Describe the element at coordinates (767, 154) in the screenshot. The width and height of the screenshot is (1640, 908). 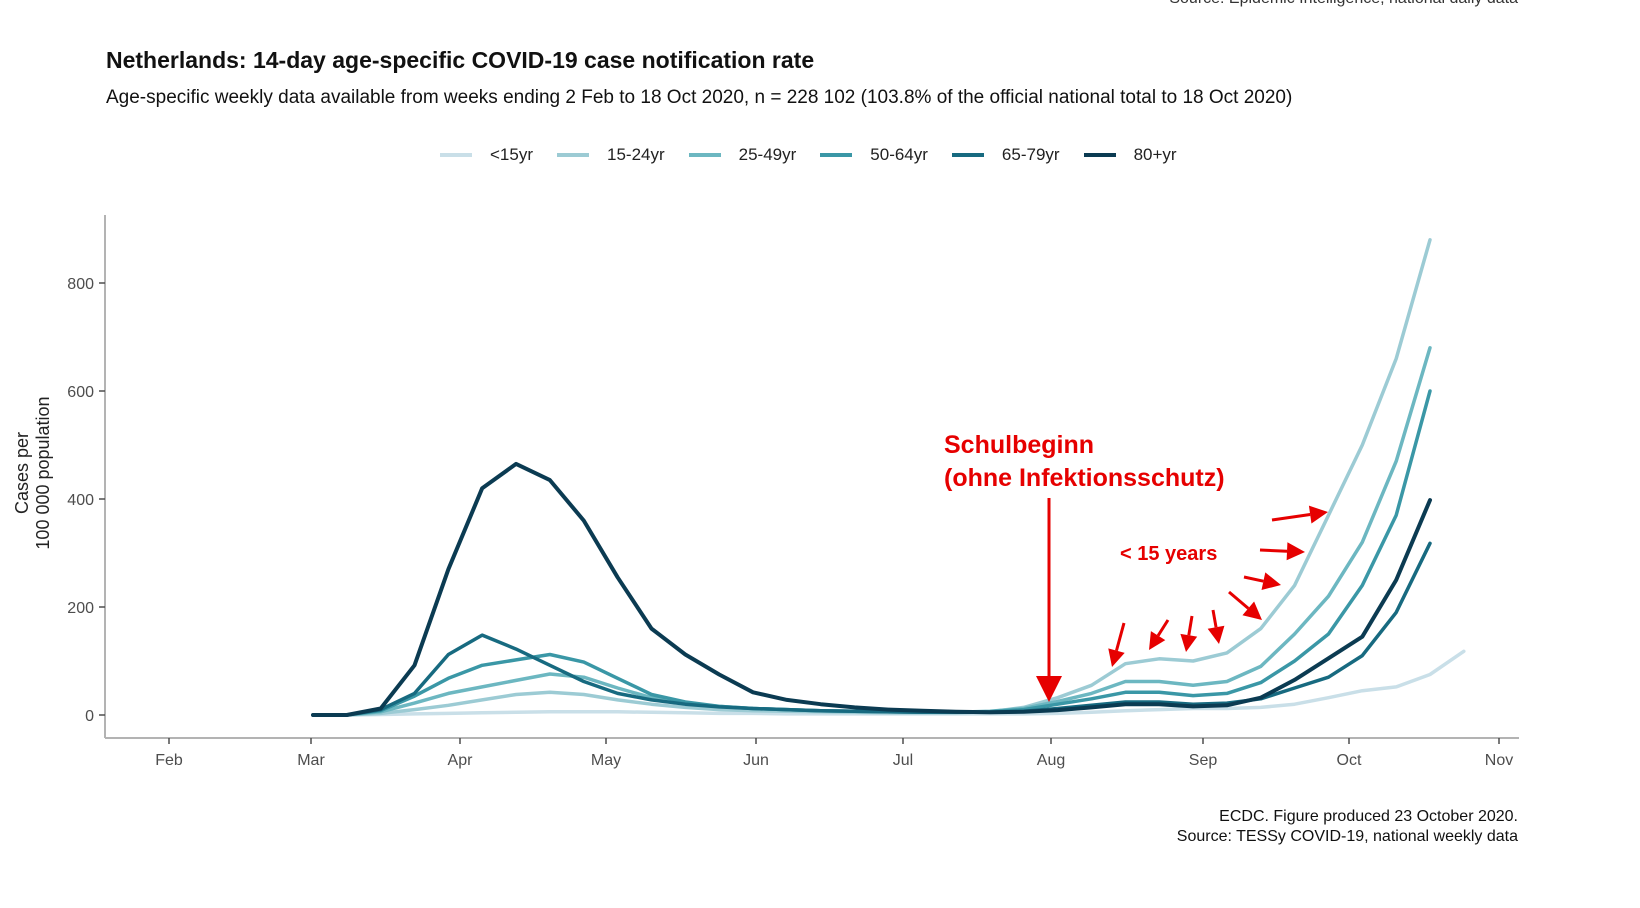
I see `legend-label: 25-49yr` at that location.